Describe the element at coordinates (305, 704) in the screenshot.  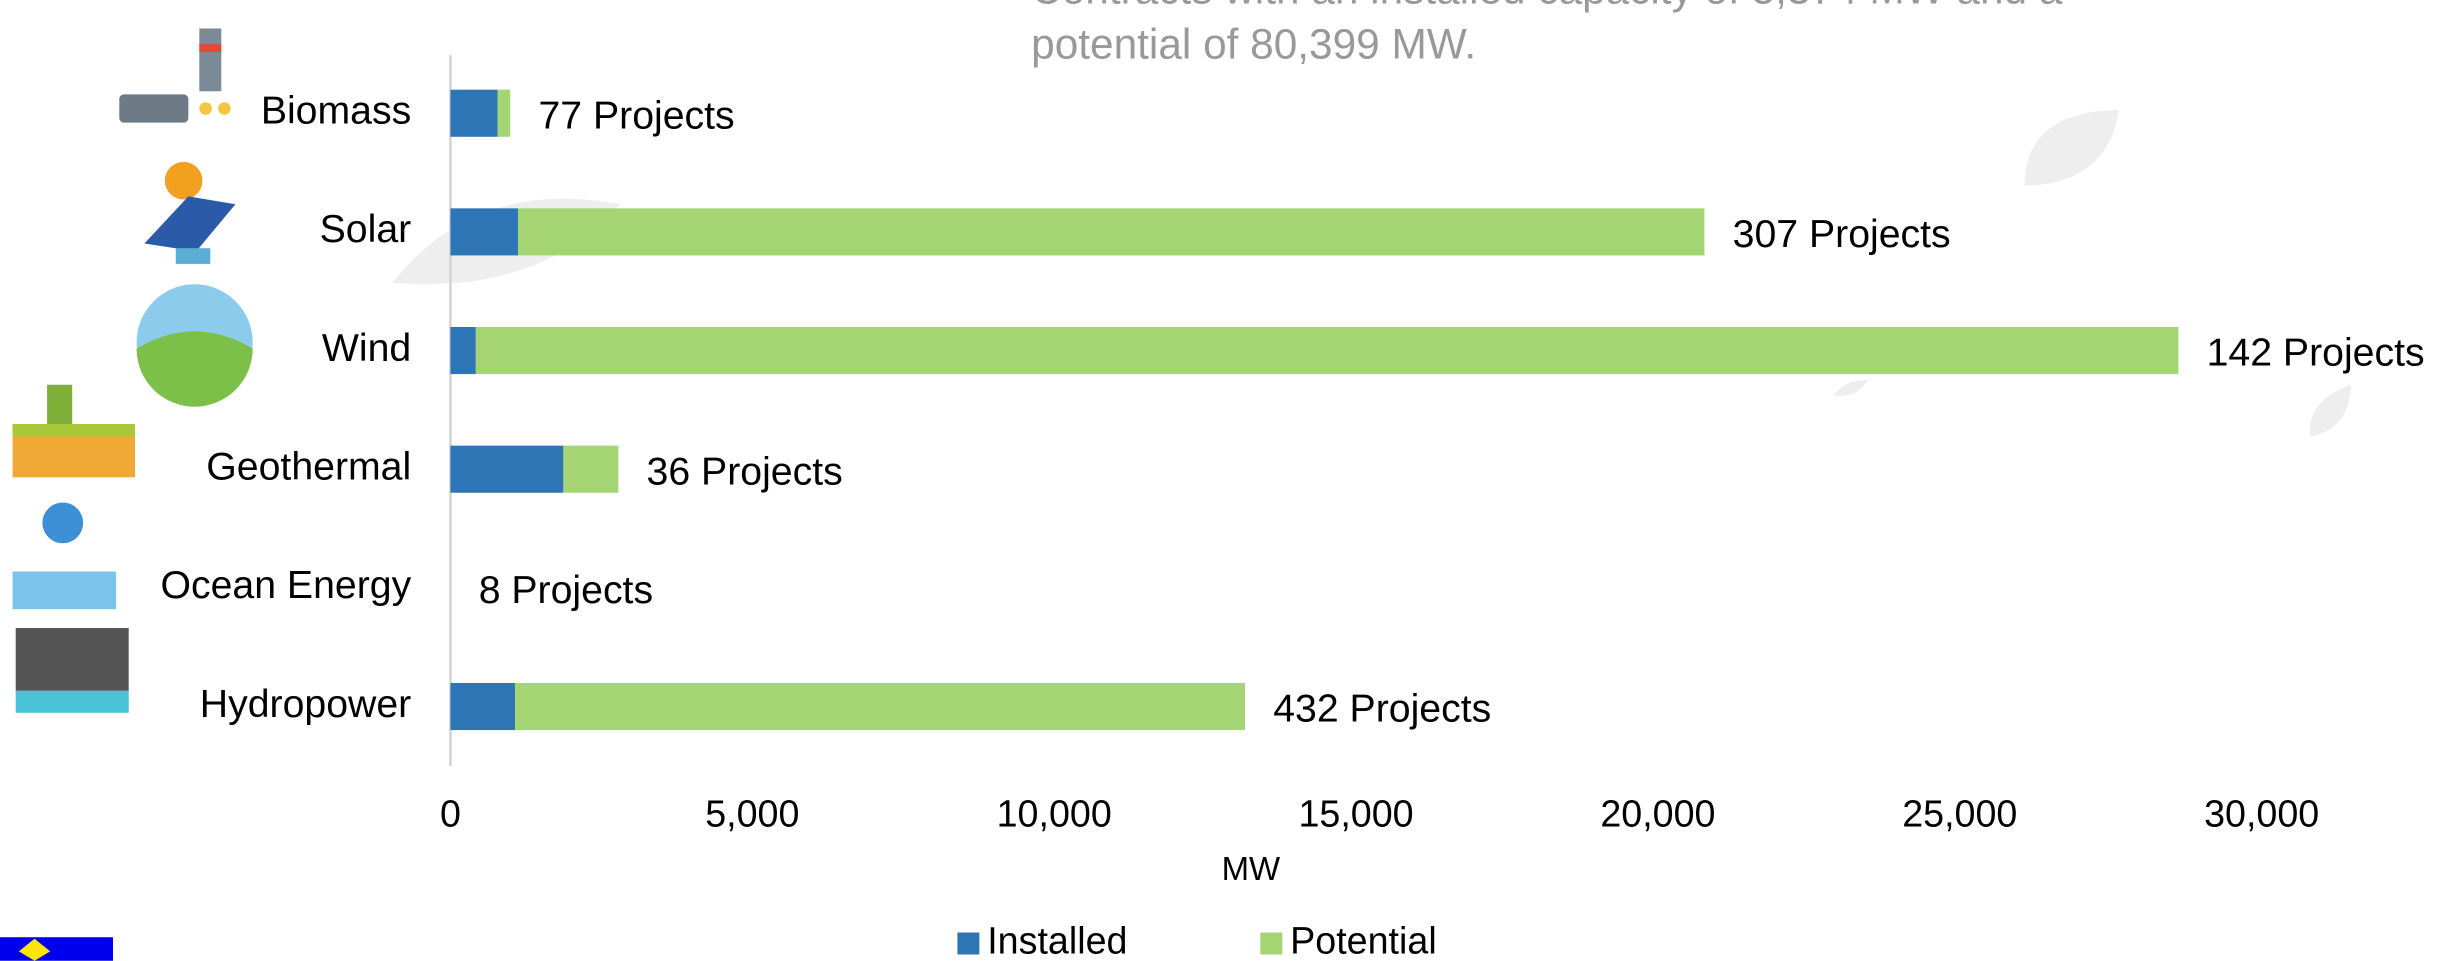
I see `category-label: Hydropower` at that location.